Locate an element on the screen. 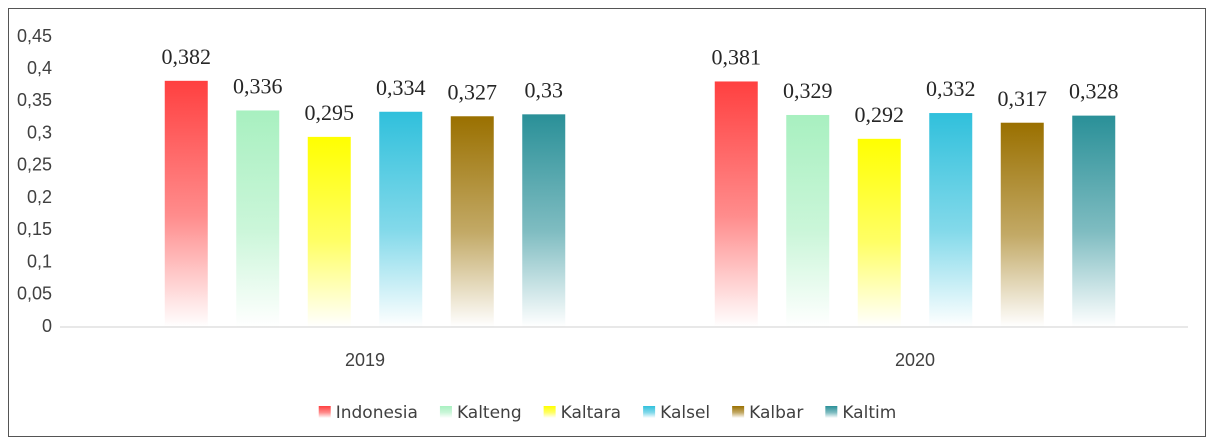  value-label: 0,328 is located at coordinates (1094, 91).